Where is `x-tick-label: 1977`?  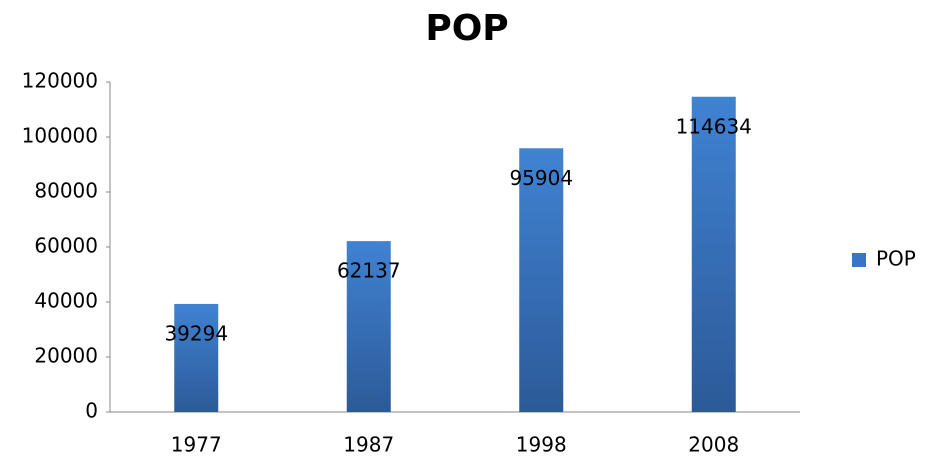 x-tick-label: 1977 is located at coordinates (196, 445).